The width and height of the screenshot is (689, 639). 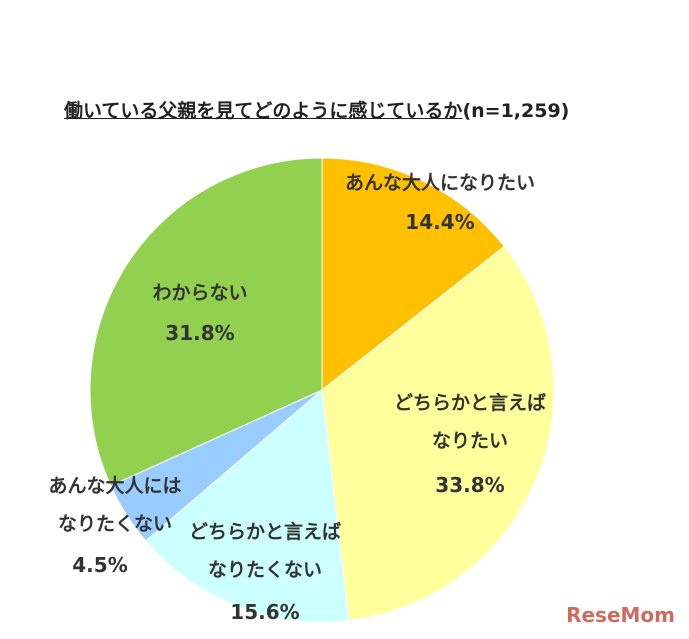 I want to click on slice-label: あんな大人には なりたくない, so click(x=115, y=505).